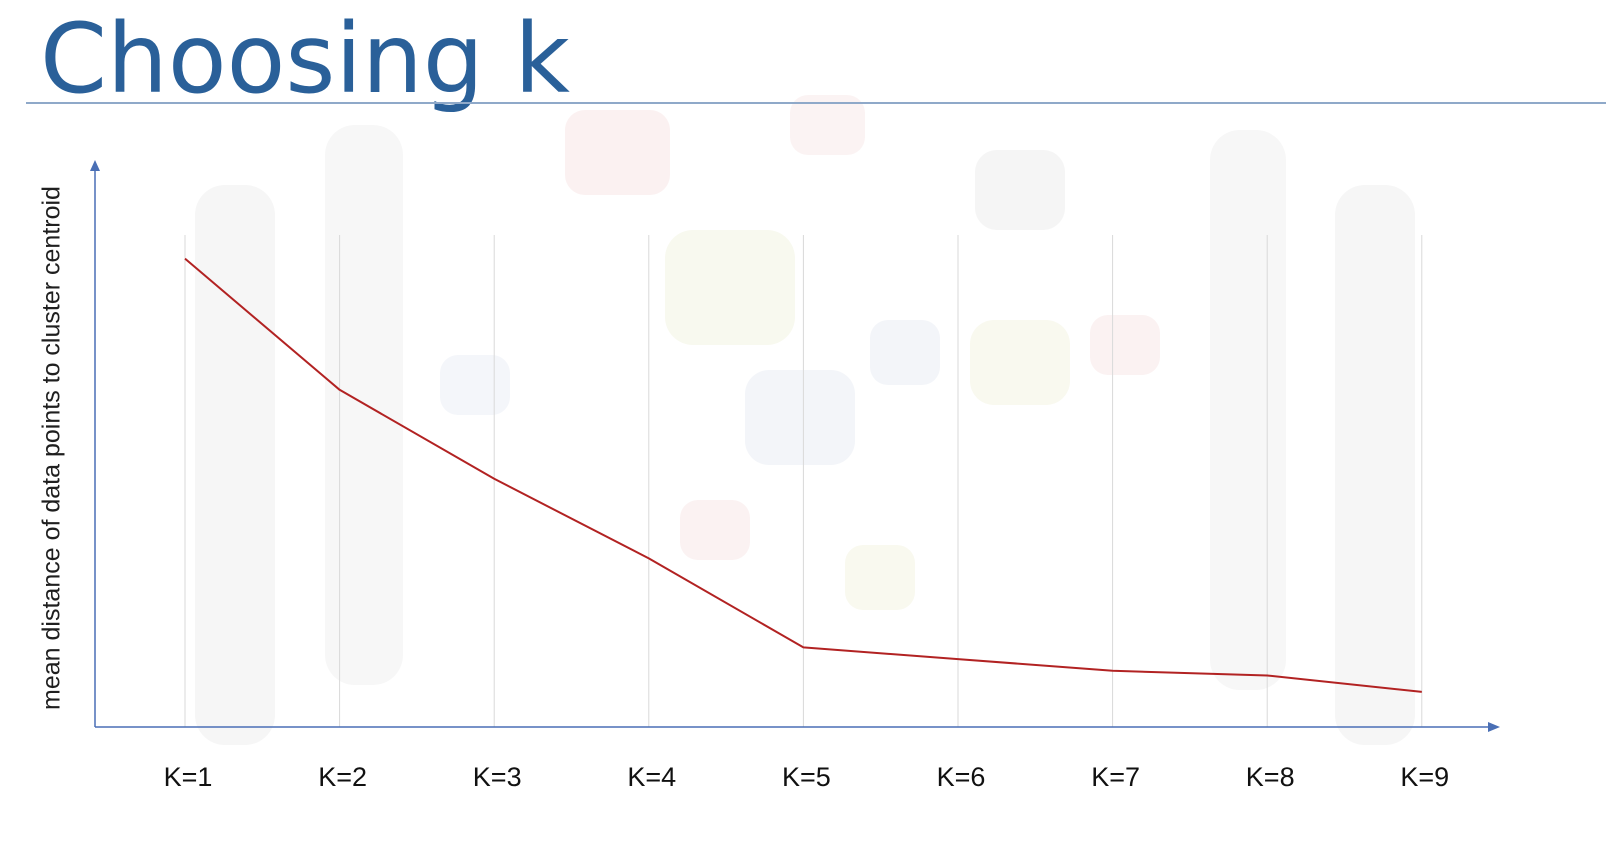 The width and height of the screenshot is (1606, 846). Describe the element at coordinates (342, 777) in the screenshot. I see `x-tick-label: K=2` at that location.